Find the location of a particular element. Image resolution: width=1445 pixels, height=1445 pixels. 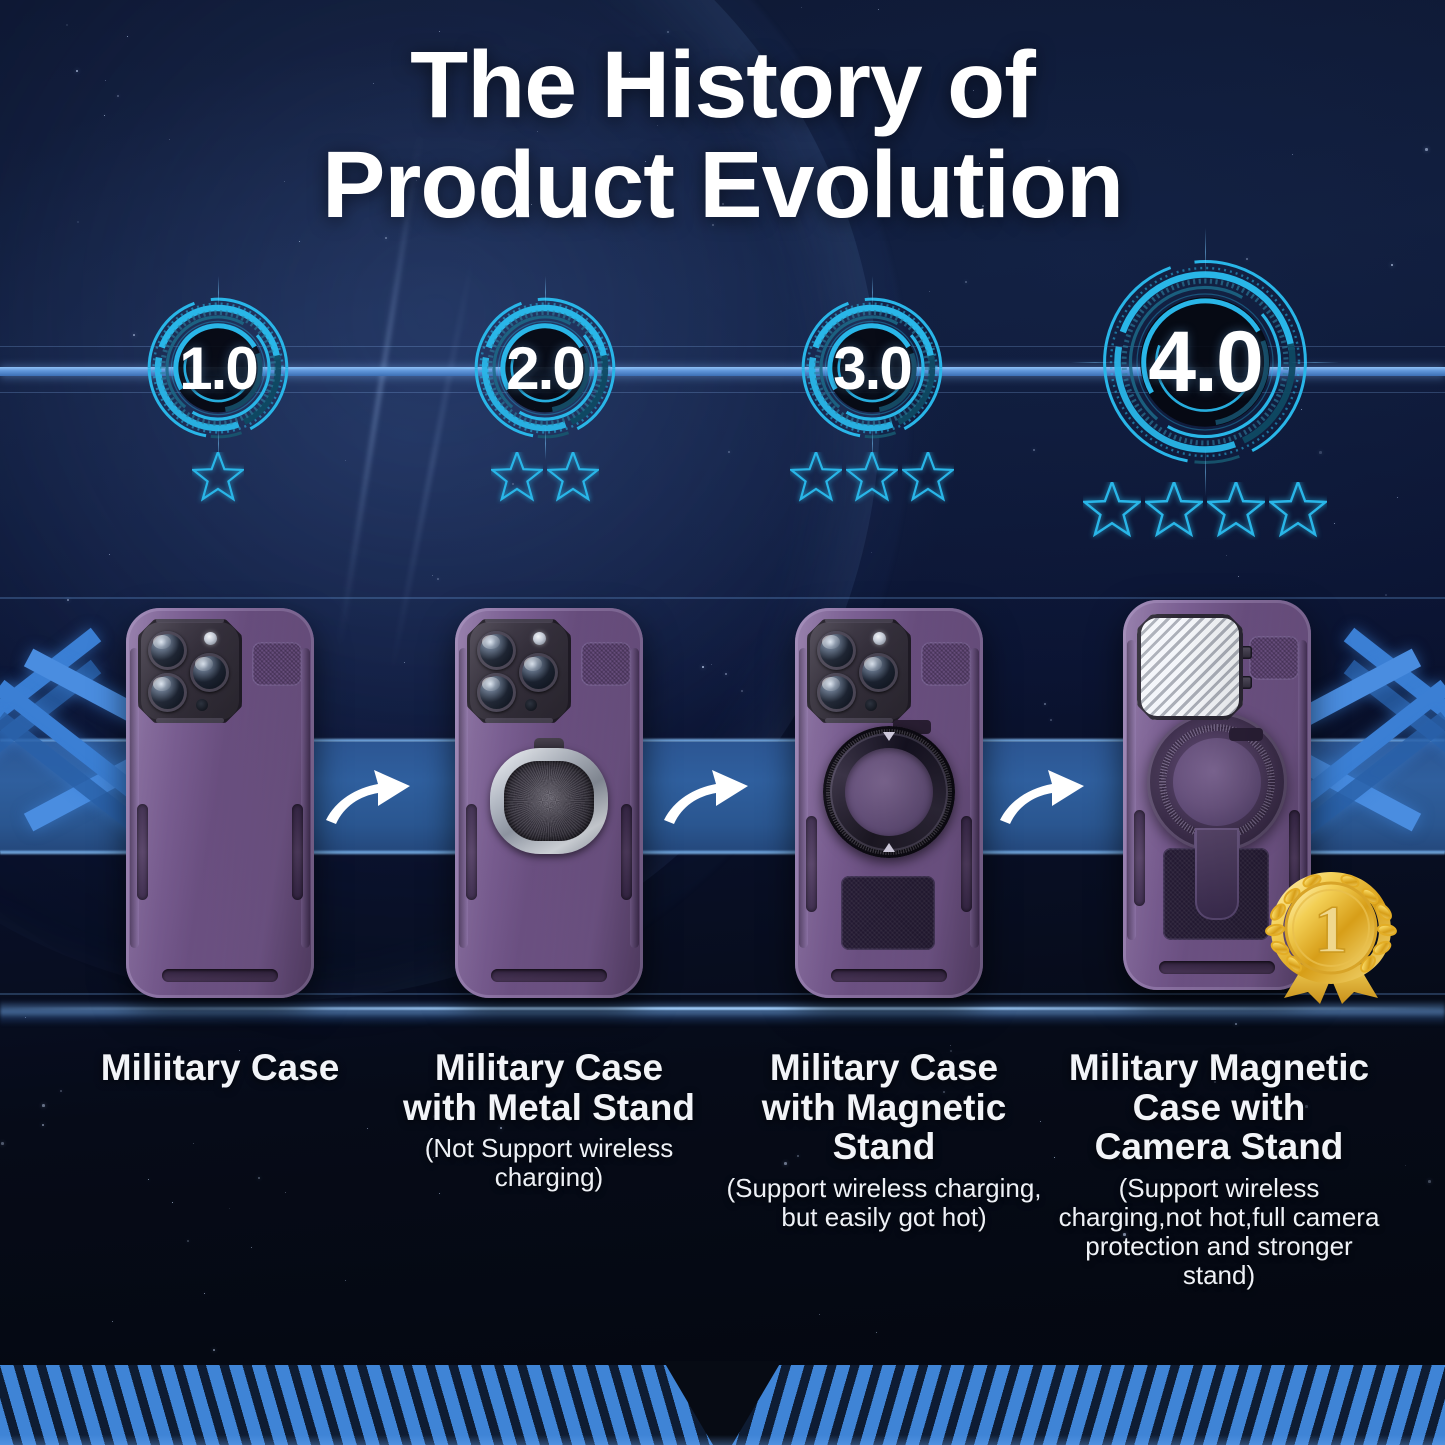

midband-edge-bottom is located at coordinates (722, 852).